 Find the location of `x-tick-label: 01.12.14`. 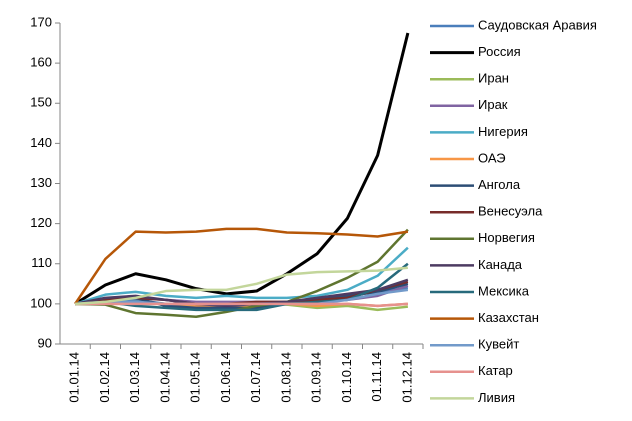

x-tick-label: 01.12.14 is located at coordinates (406, 377).